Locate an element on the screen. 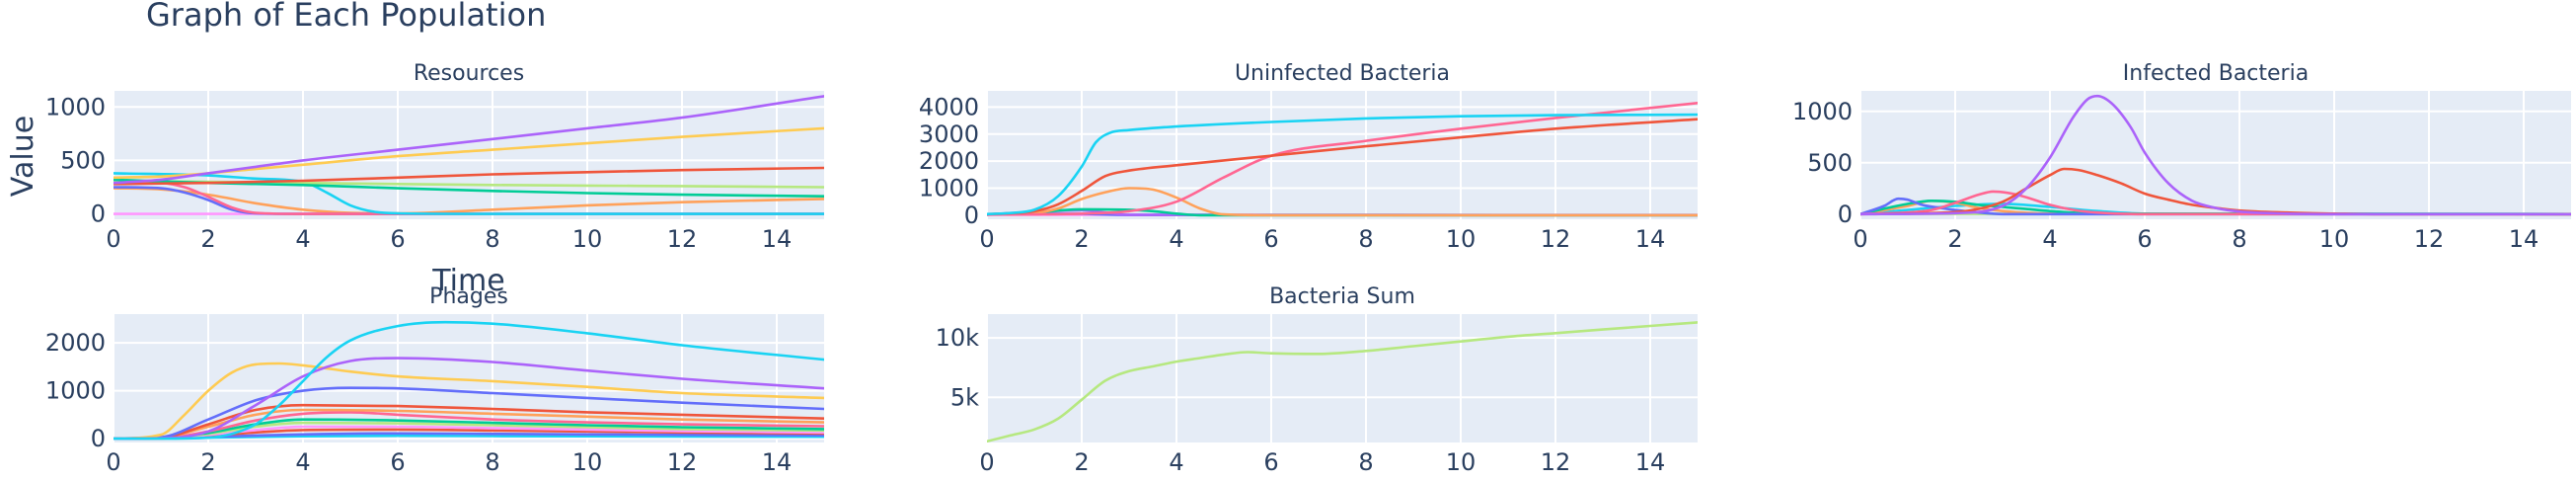 This screenshot has width=2576, height=482. subplot-title: Bacteria Sum is located at coordinates (1342, 296).